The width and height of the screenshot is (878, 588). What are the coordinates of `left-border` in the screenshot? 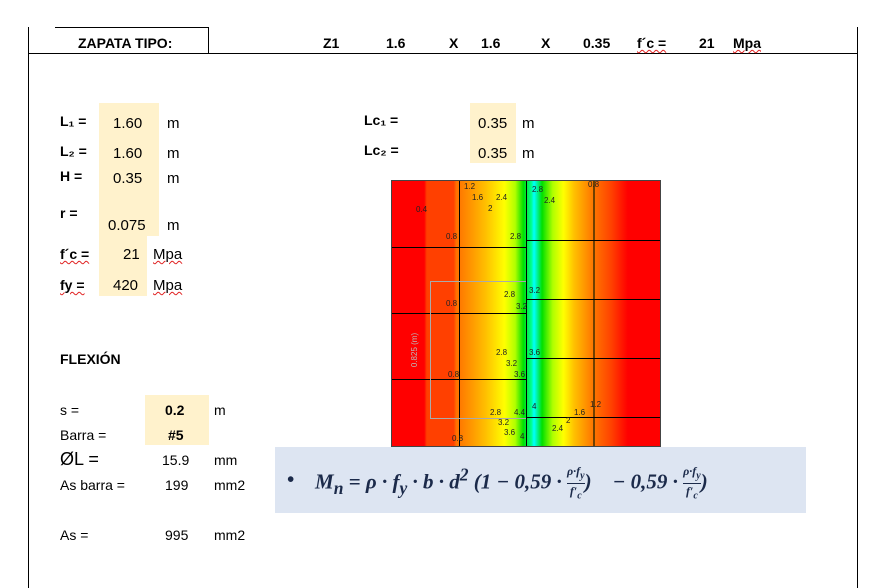 It's located at (28, 307).